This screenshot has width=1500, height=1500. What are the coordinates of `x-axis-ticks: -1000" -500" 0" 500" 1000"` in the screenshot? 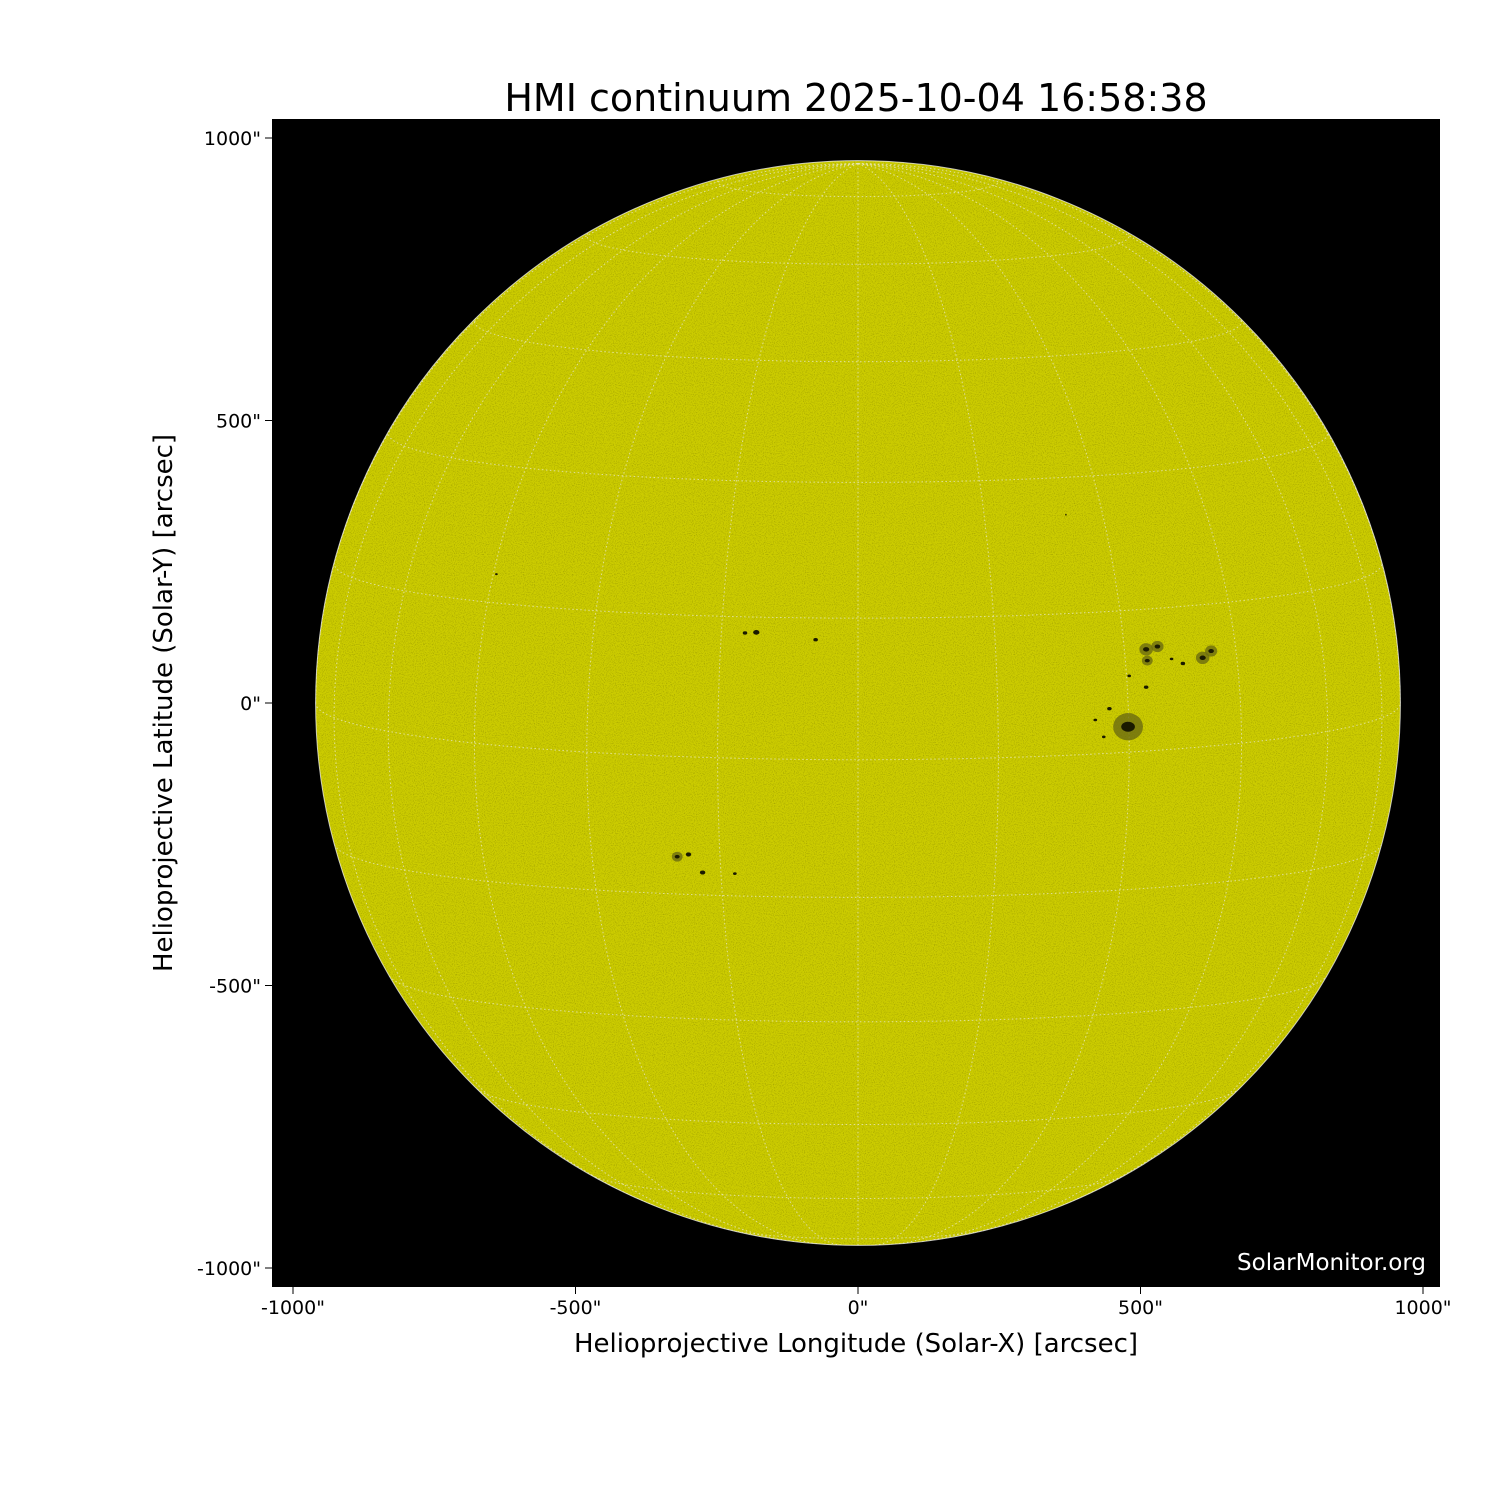 It's located at (856, 1303).